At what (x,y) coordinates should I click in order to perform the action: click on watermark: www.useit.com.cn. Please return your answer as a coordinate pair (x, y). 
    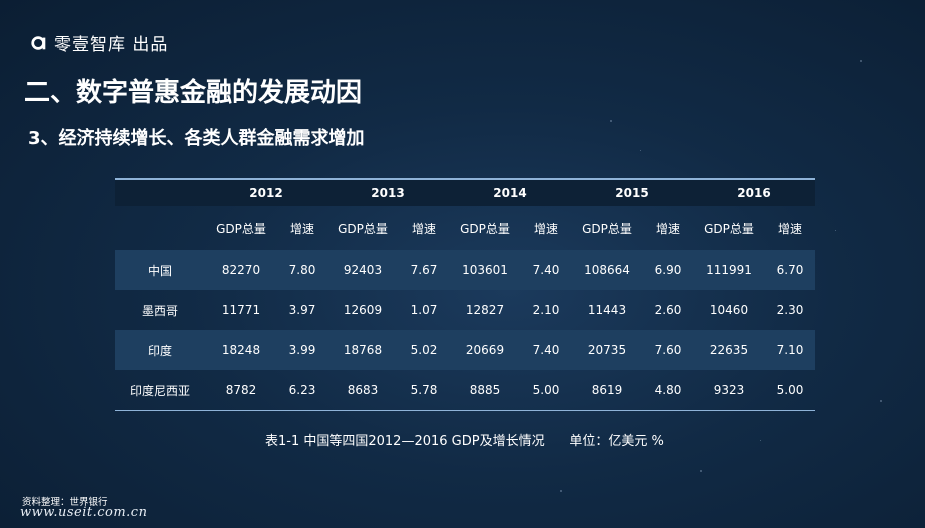
    Looking at the image, I should click on (84, 512).